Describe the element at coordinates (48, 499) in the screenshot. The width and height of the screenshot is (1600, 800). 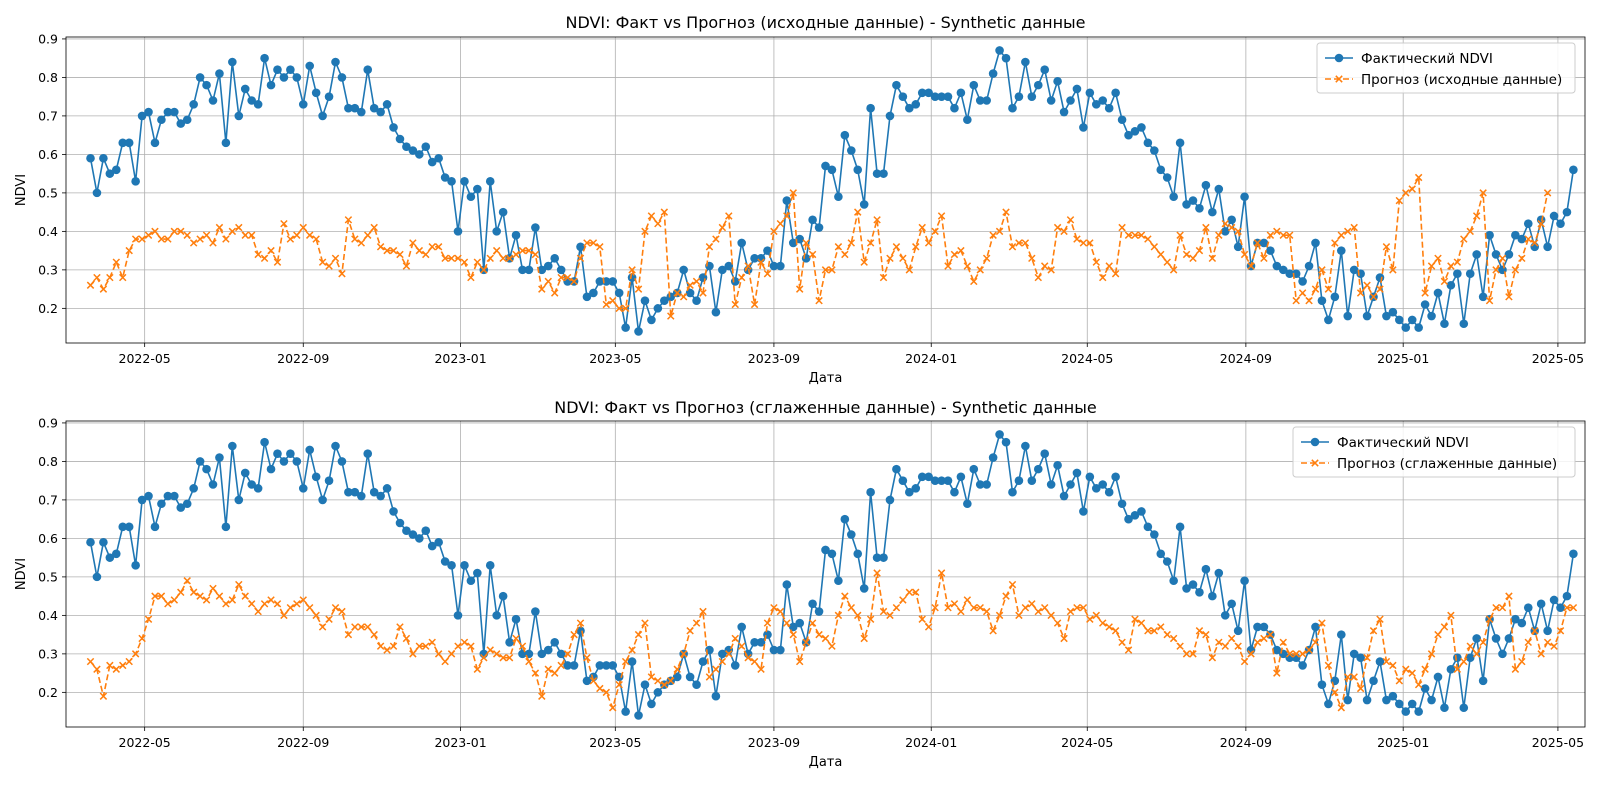
I see `y-tick-label: 0.7` at that location.